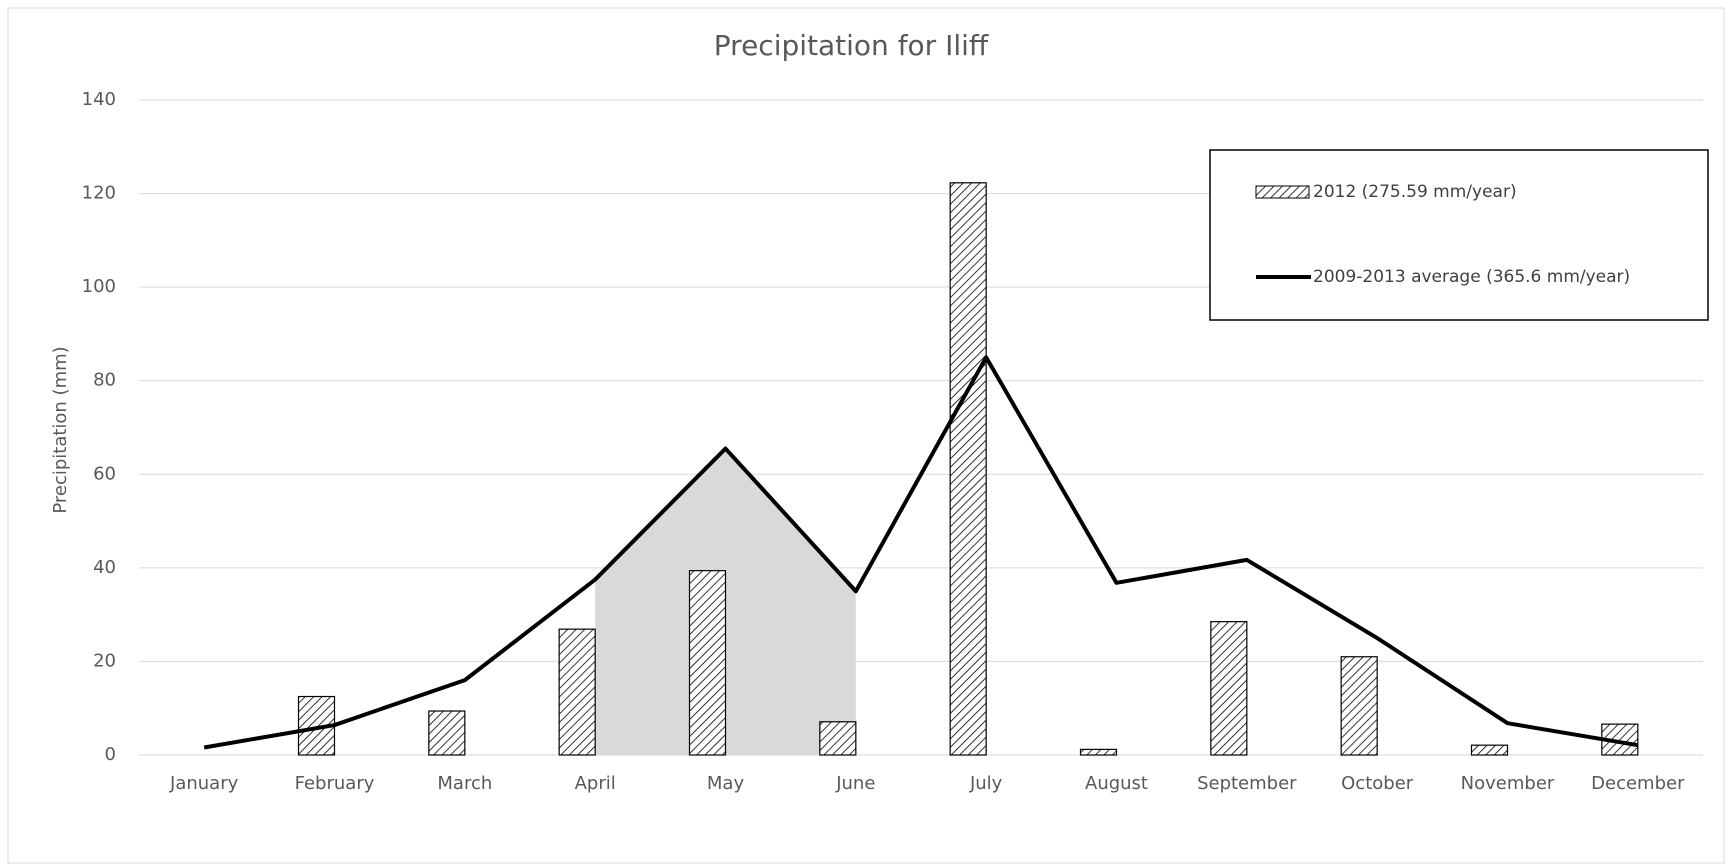  Describe the element at coordinates (1415, 192) in the screenshot. I see `legend-label: 2012 (275.59 mm/year)` at that location.